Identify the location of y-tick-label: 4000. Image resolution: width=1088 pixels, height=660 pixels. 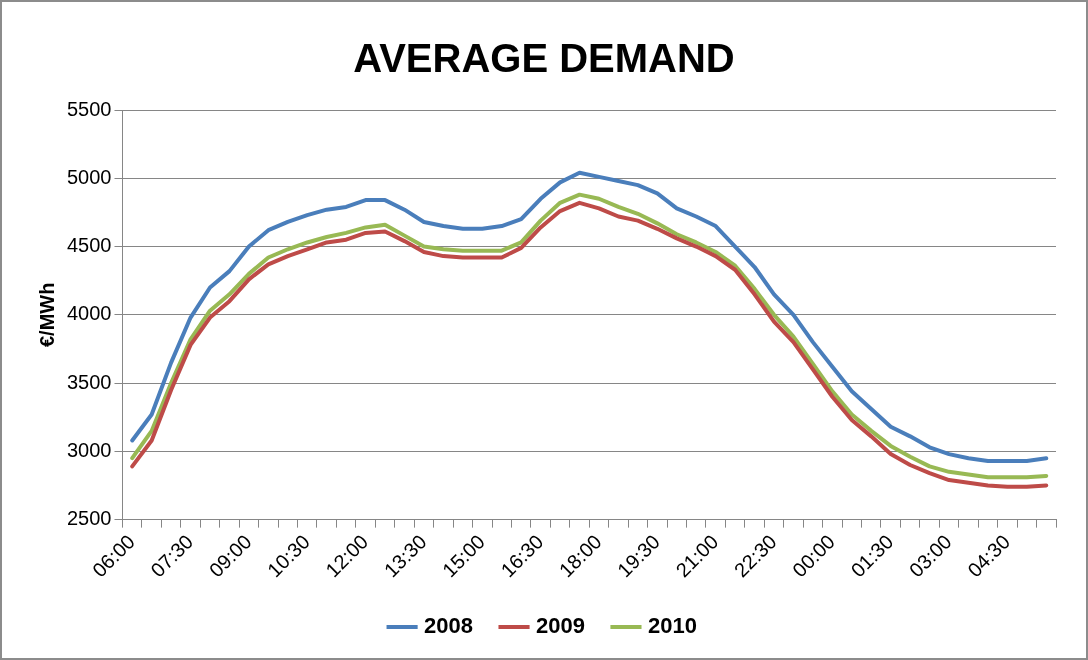
(89, 313).